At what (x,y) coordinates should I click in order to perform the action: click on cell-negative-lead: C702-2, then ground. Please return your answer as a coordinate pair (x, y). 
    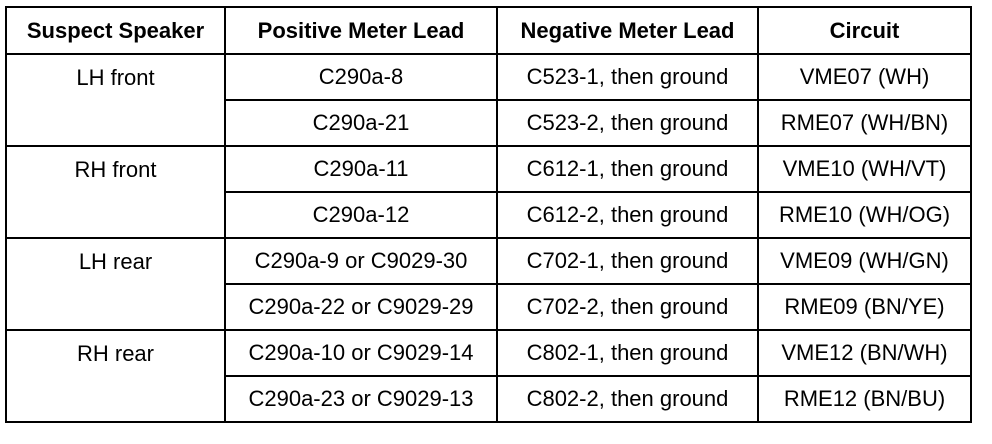
    Looking at the image, I should click on (627, 307).